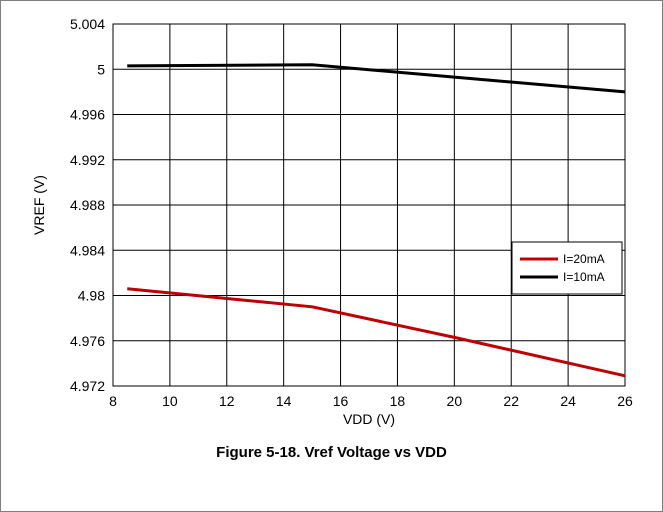 This screenshot has height=512, width=663. I want to click on y-tick-labels: 4.972 4.976 4.98 4.984 4.988 4.992 4.996 5 5.004, so click(87, 205).